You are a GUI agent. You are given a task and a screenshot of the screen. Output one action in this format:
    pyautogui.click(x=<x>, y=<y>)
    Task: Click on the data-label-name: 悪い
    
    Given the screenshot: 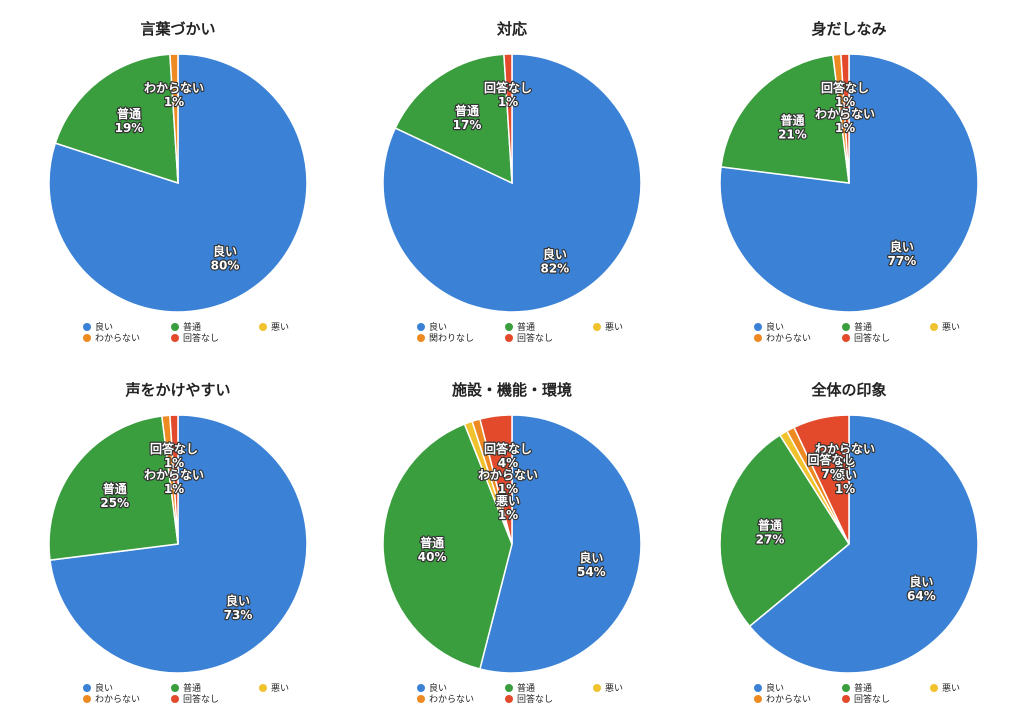 What is the action you would take?
    pyautogui.click(x=845, y=475)
    